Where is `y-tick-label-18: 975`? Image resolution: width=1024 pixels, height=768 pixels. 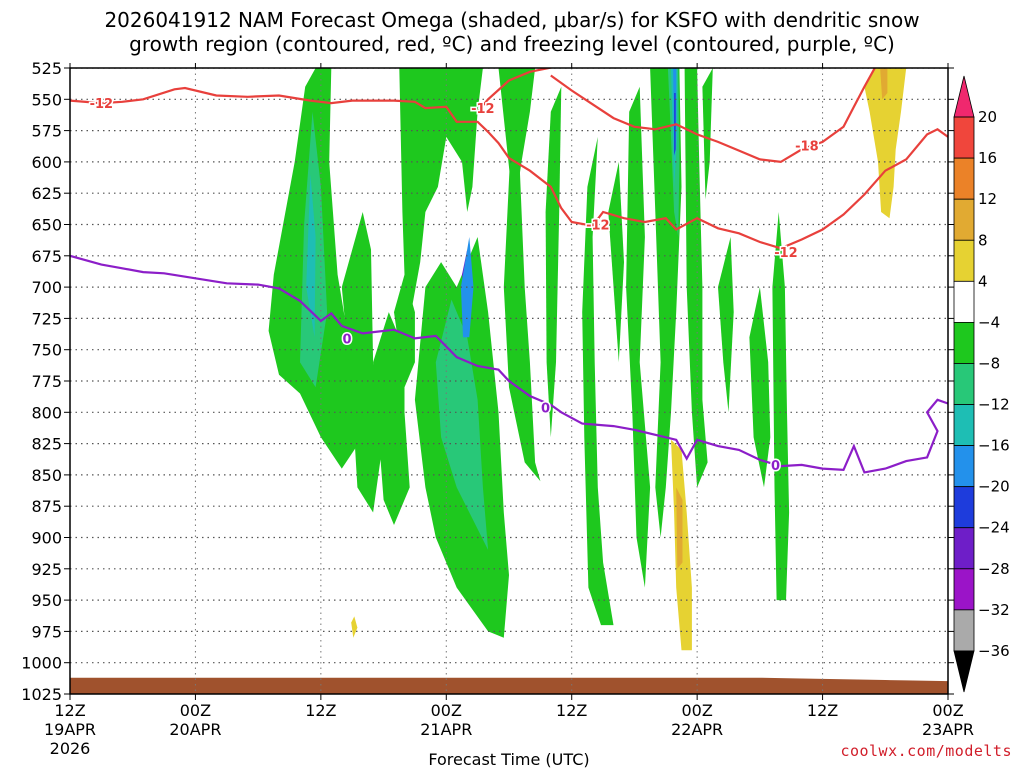
y-tick-label-18: 975 is located at coordinates (46, 631).